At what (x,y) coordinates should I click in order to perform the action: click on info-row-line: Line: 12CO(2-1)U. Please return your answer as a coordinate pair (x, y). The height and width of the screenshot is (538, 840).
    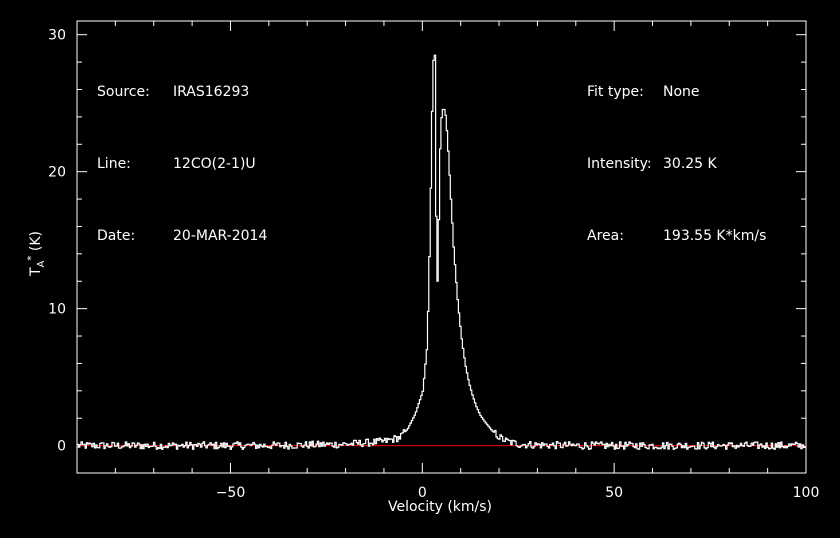
    Looking at the image, I should click on (182, 164).